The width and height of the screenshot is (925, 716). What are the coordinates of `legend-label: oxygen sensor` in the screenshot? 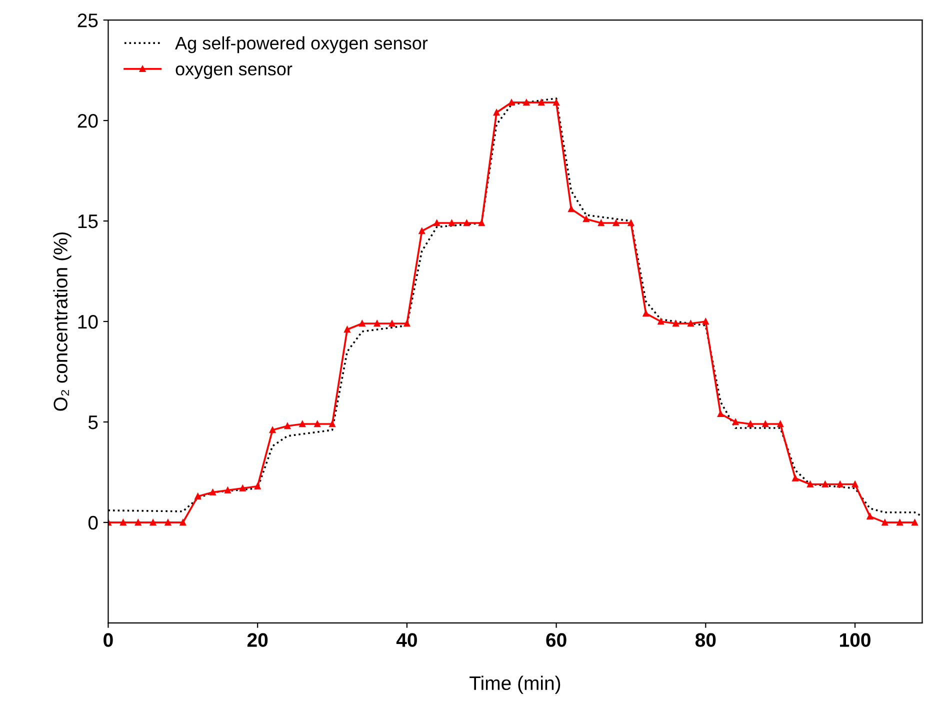 It's located at (234, 72).